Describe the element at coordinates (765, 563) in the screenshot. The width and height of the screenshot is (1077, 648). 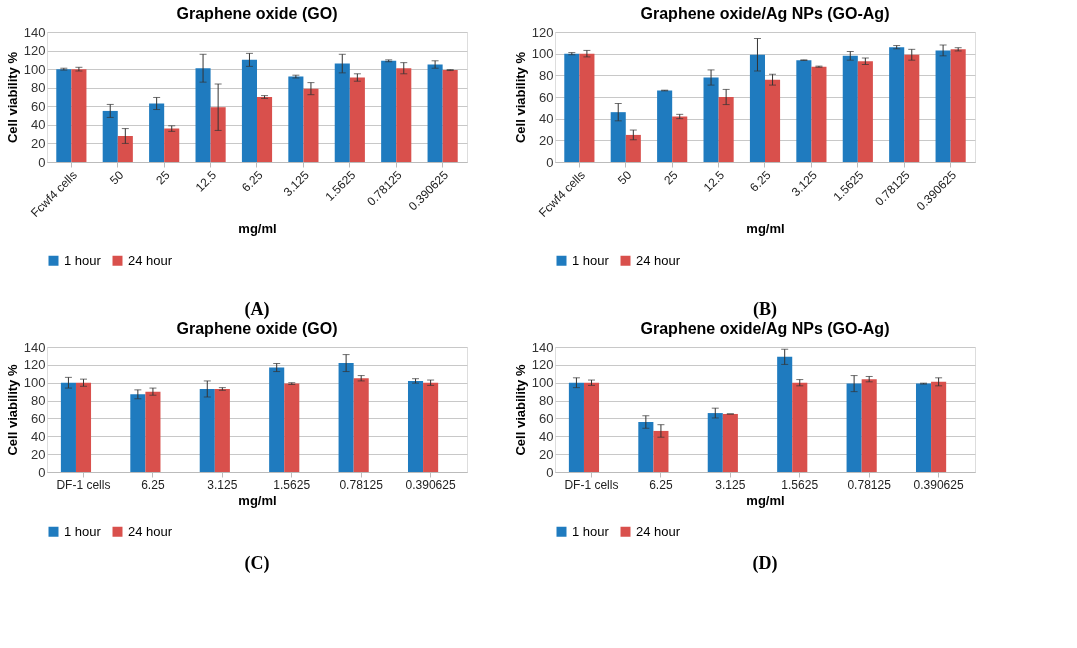
I see `text: (D)` at that location.